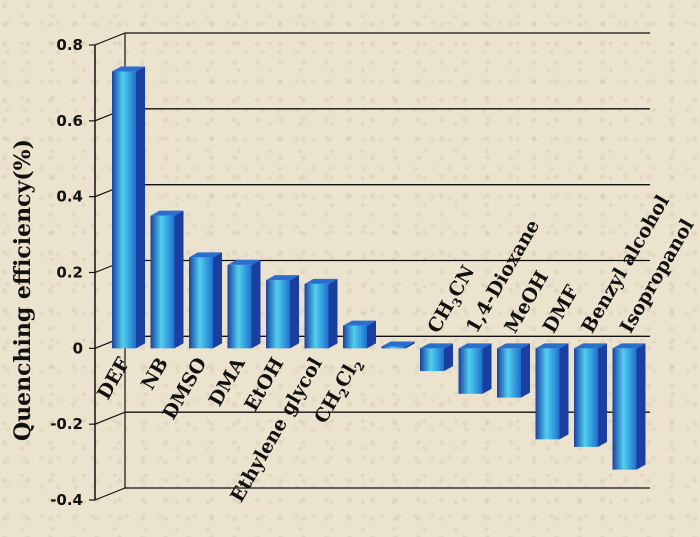 The width and height of the screenshot is (700, 537). Describe the element at coordinates (23, 290) in the screenshot. I see `y-axis-label: Quenching efficiency(%)` at that location.